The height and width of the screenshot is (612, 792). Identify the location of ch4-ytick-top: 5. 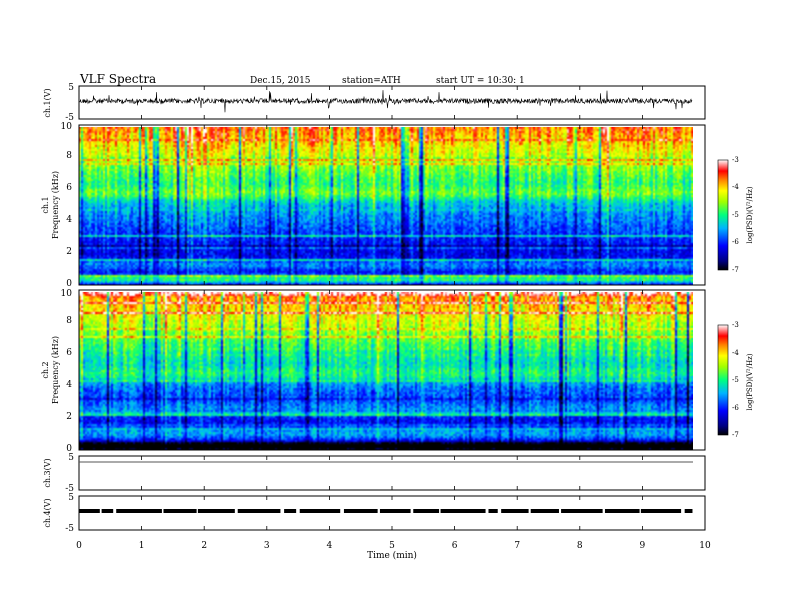
(71, 498).